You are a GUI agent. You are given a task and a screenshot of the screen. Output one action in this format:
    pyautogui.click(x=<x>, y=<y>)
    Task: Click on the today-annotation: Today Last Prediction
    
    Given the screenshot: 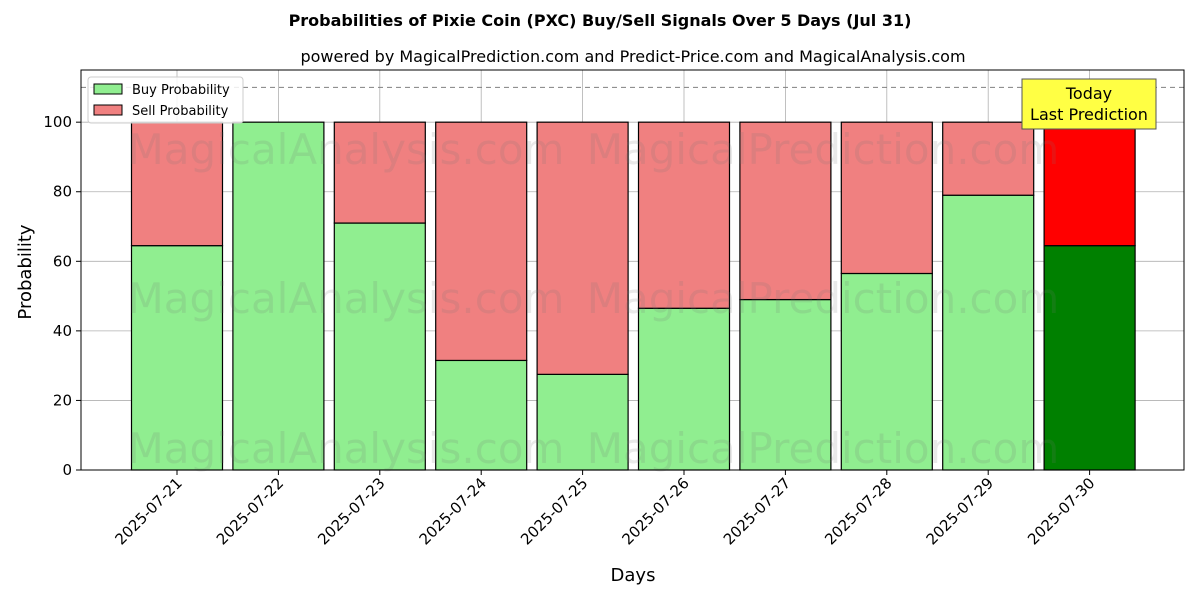 What is the action you would take?
    pyautogui.click(x=1089, y=104)
    